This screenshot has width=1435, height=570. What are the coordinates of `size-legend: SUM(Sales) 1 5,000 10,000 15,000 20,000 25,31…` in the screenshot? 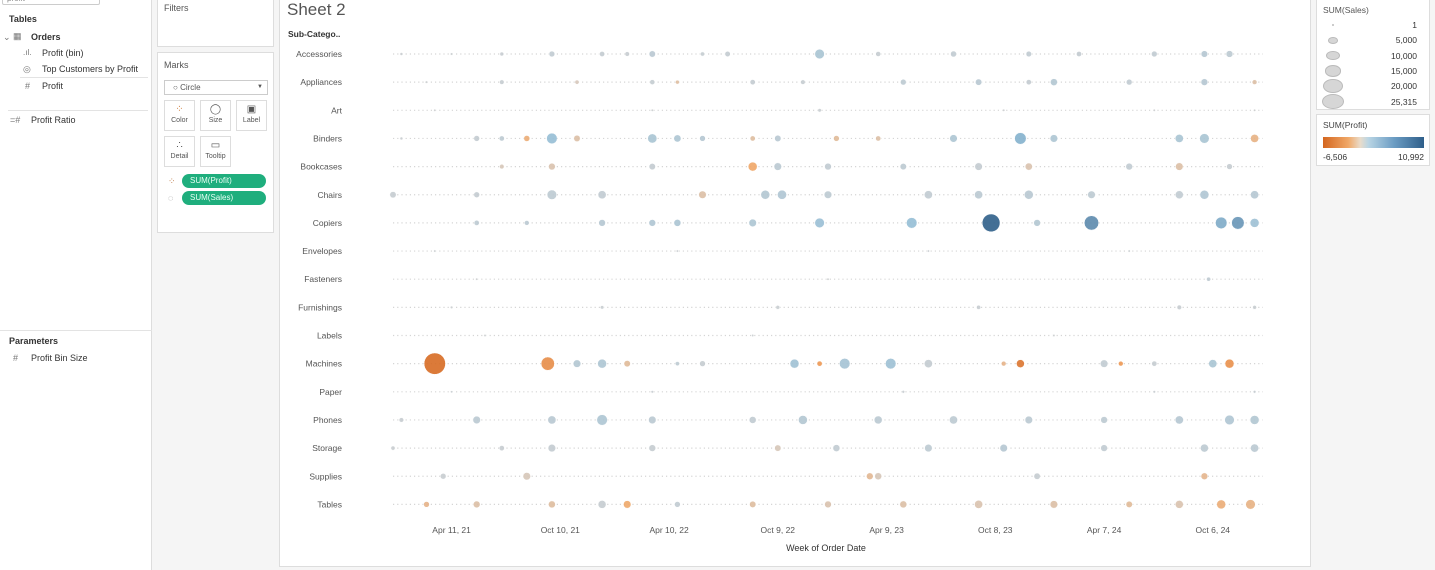 It's located at (1373, 55).